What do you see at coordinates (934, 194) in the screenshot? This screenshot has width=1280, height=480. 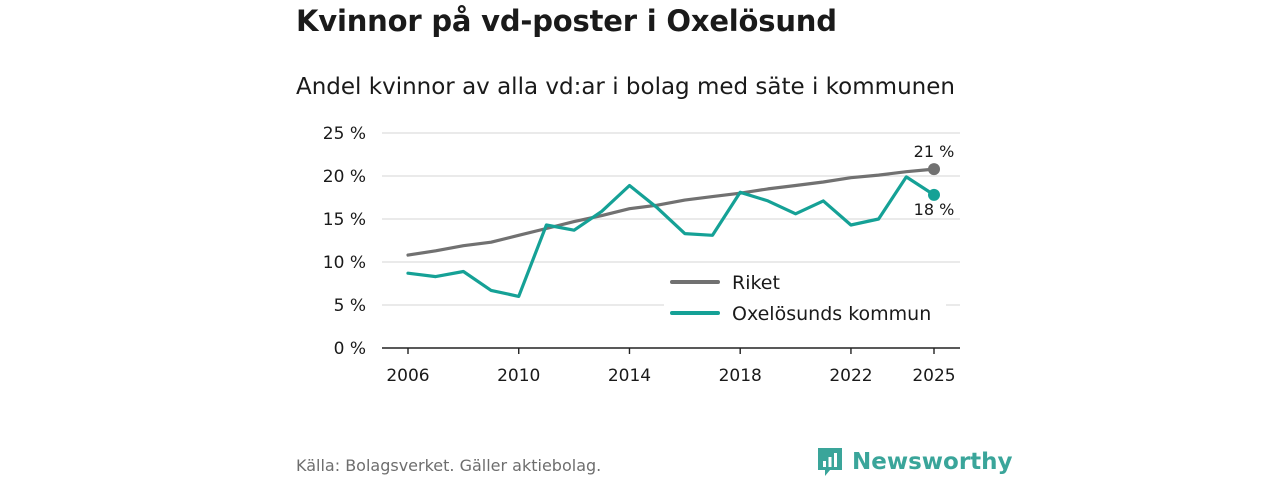 I see `end-point-kommun` at bounding box center [934, 194].